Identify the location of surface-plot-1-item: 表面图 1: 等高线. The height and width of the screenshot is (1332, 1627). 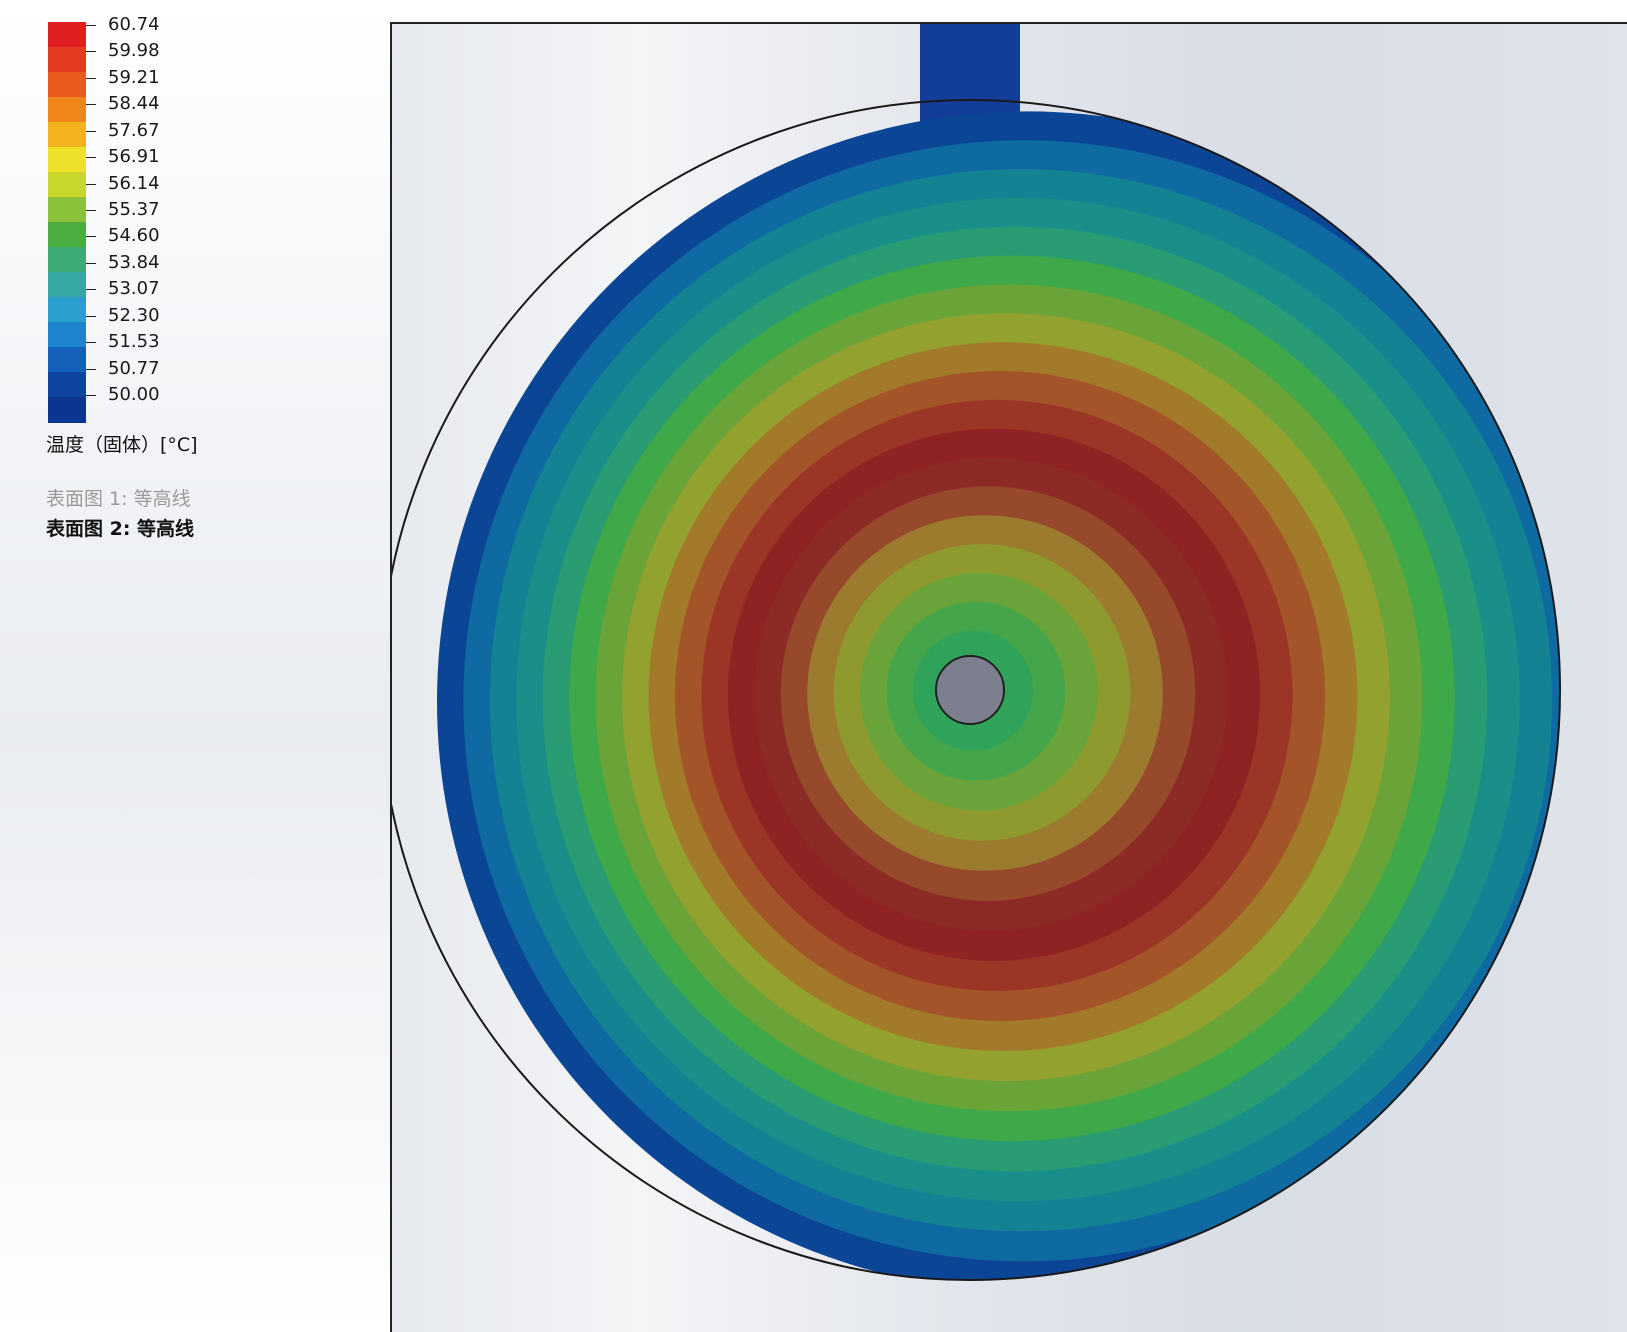
(118, 499).